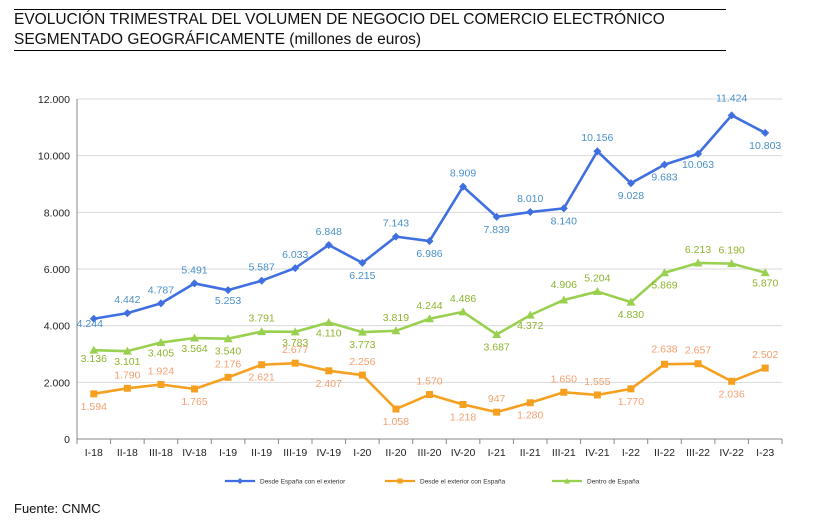 This screenshot has width=817, height=523. What do you see at coordinates (57, 213) in the screenshot?
I see `y-tick-label: 8.000` at bounding box center [57, 213].